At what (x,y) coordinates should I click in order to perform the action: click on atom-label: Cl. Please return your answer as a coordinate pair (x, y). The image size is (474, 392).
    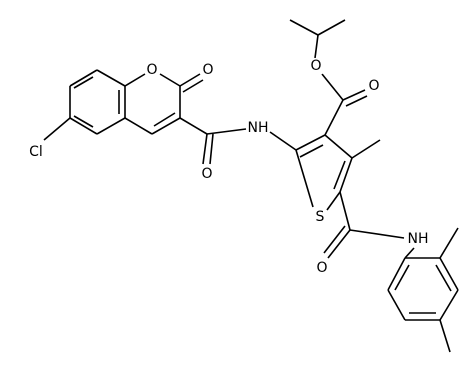
    Looking at the image, I should click on (36, 152).